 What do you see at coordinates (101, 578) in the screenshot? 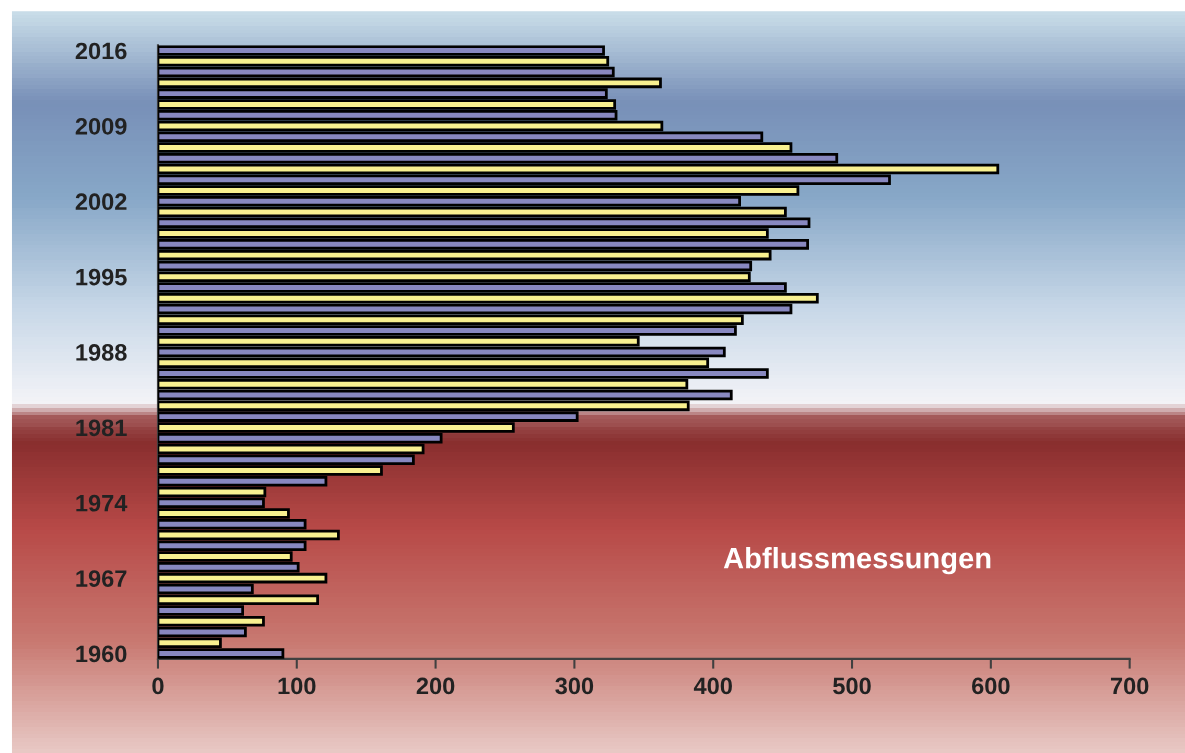
I see `y-tick-label: 1967` at bounding box center [101, 578].